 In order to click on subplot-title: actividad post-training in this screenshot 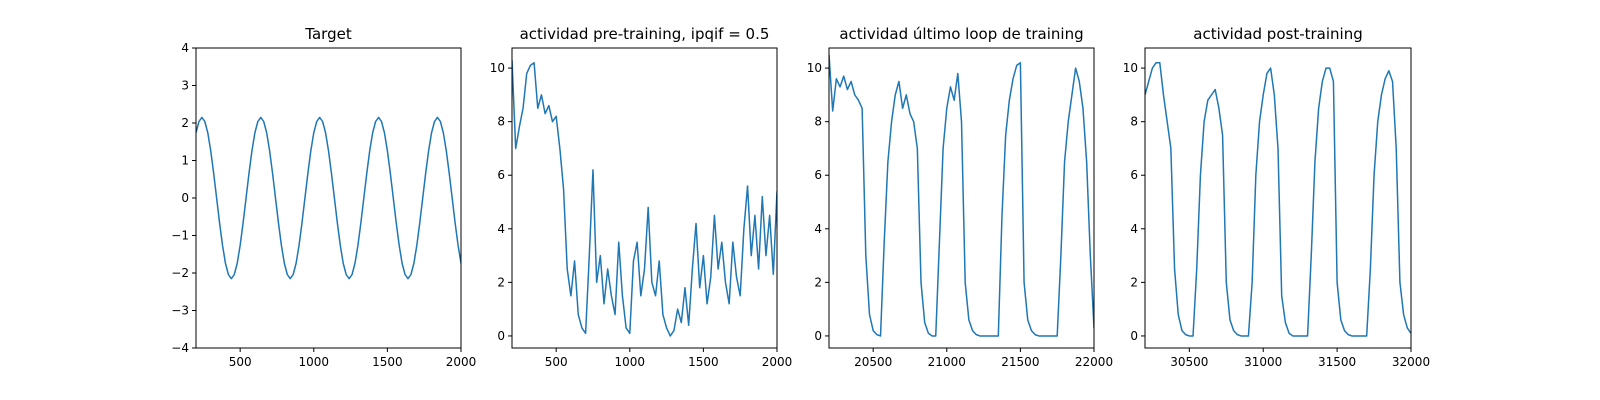, I will do `click(1277, 34)`.